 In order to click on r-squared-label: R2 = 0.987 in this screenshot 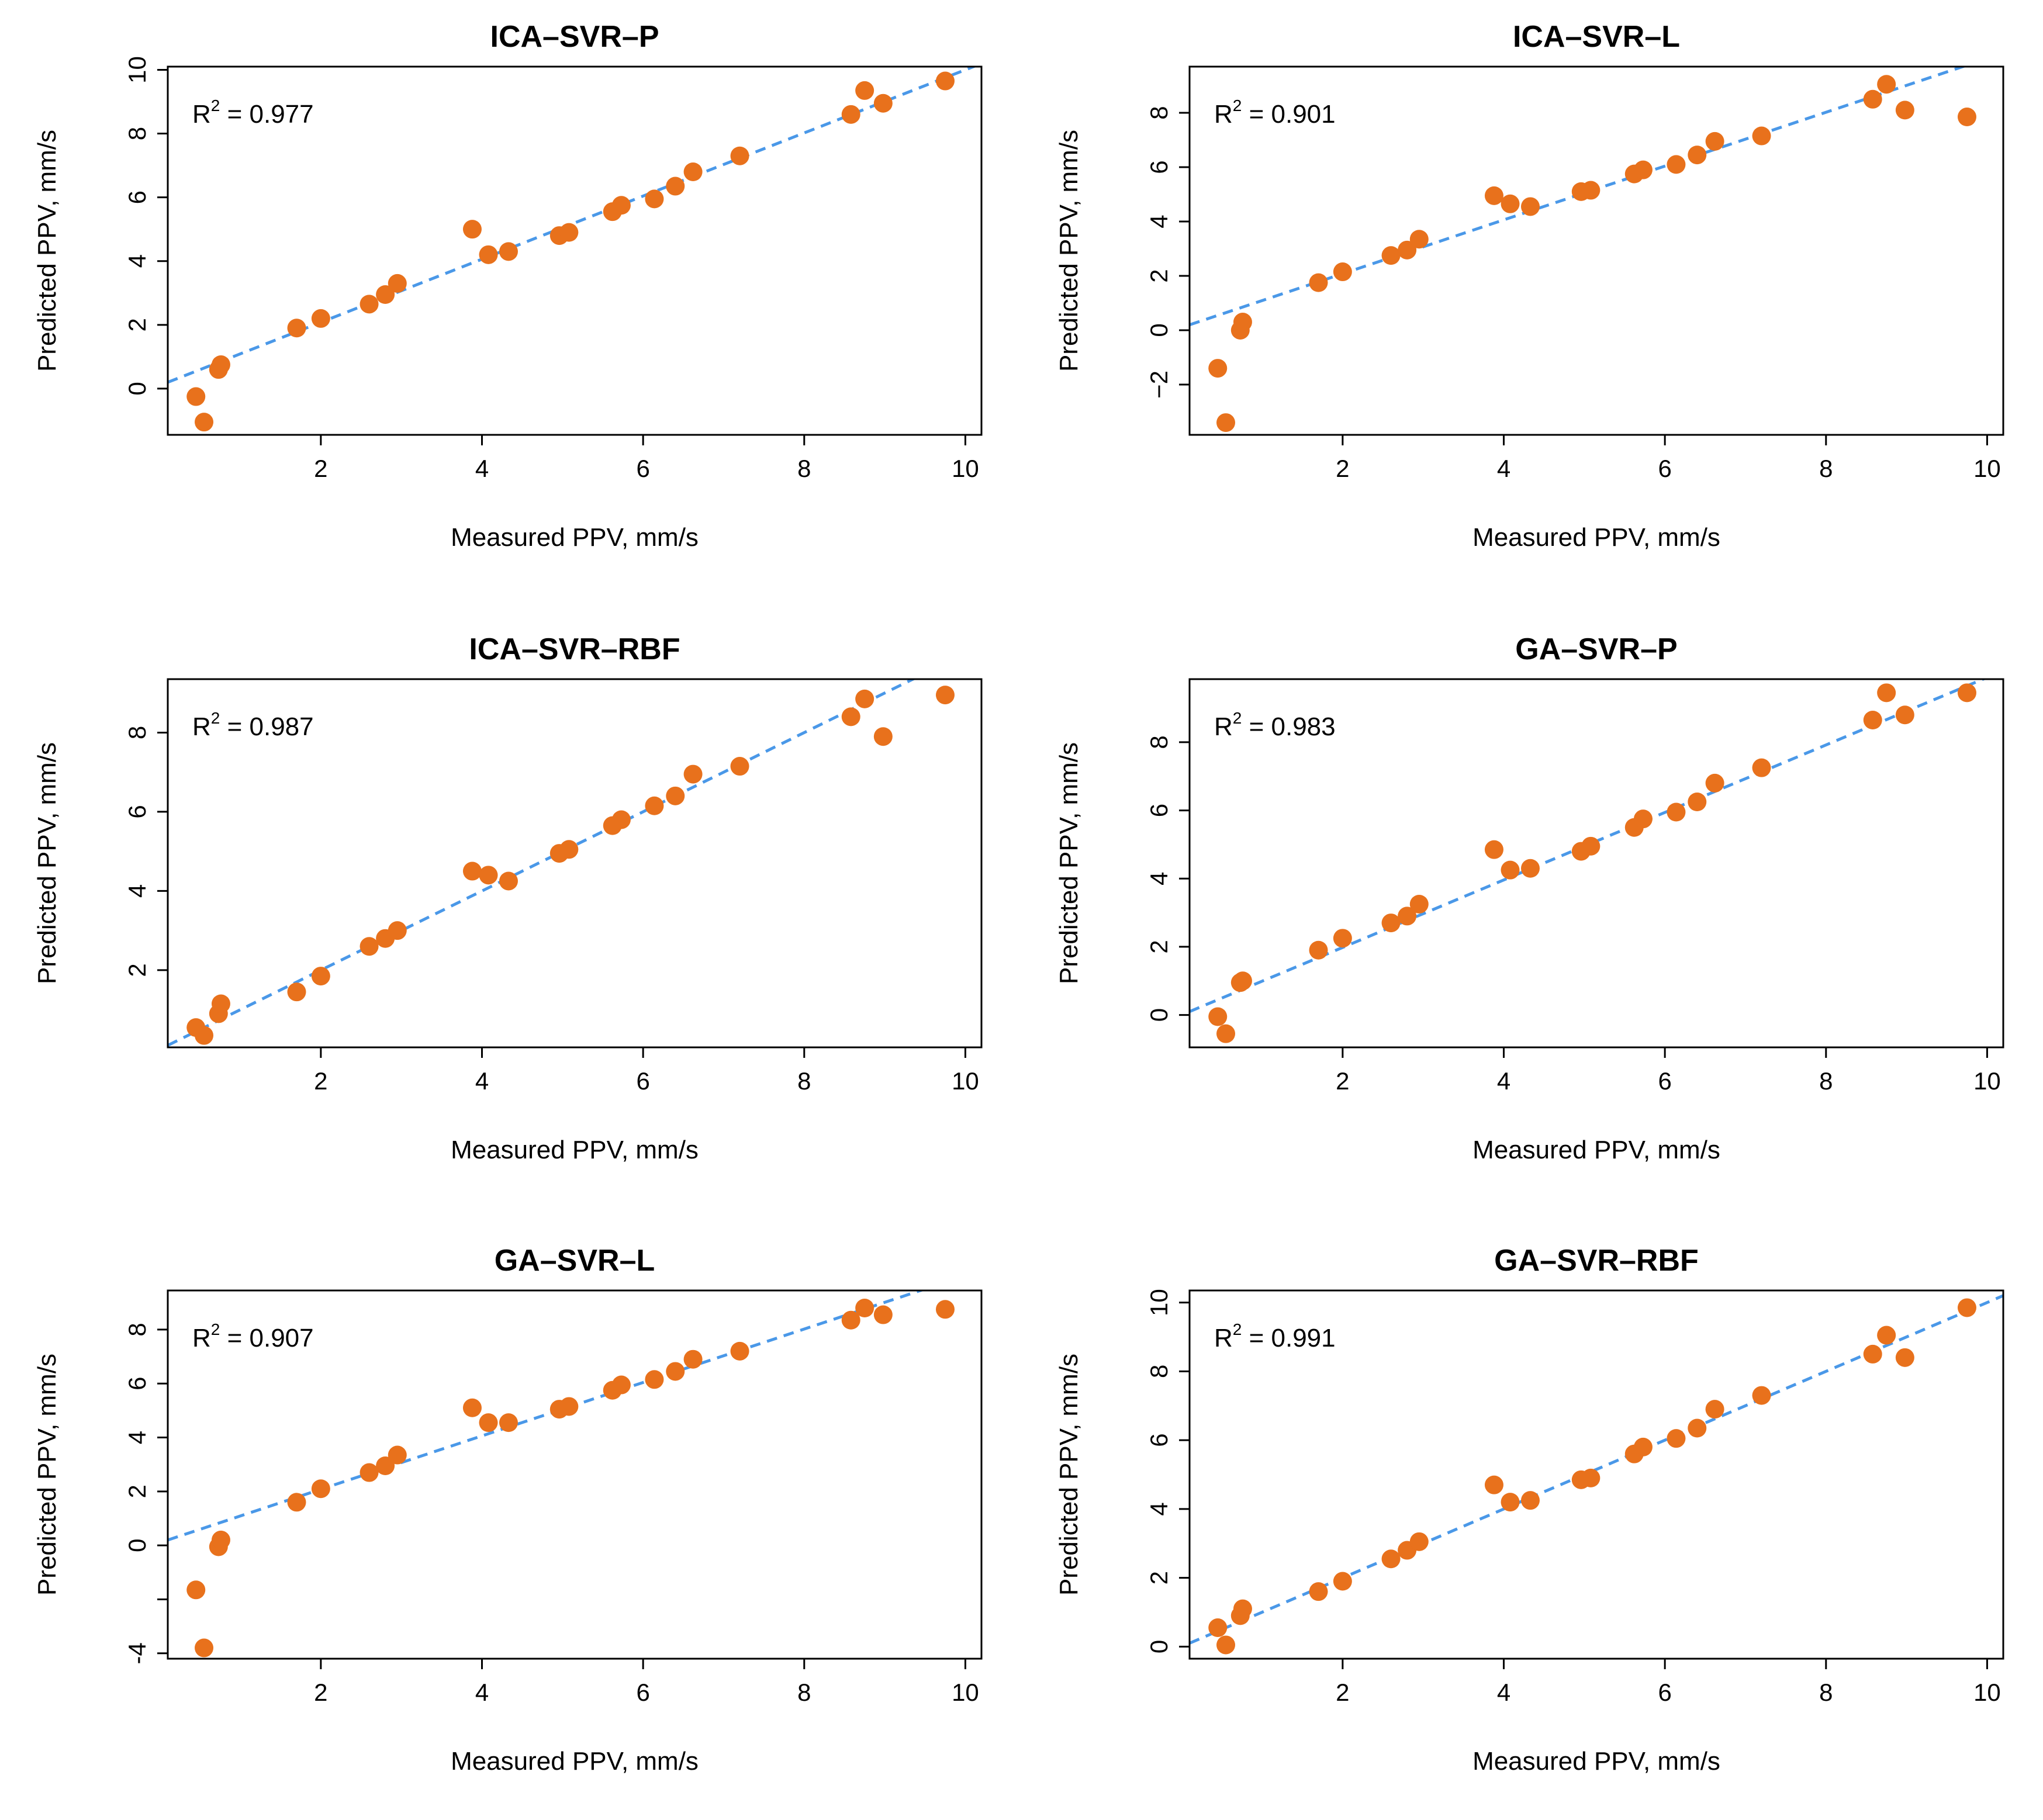, I will do `click(253, 725)`.